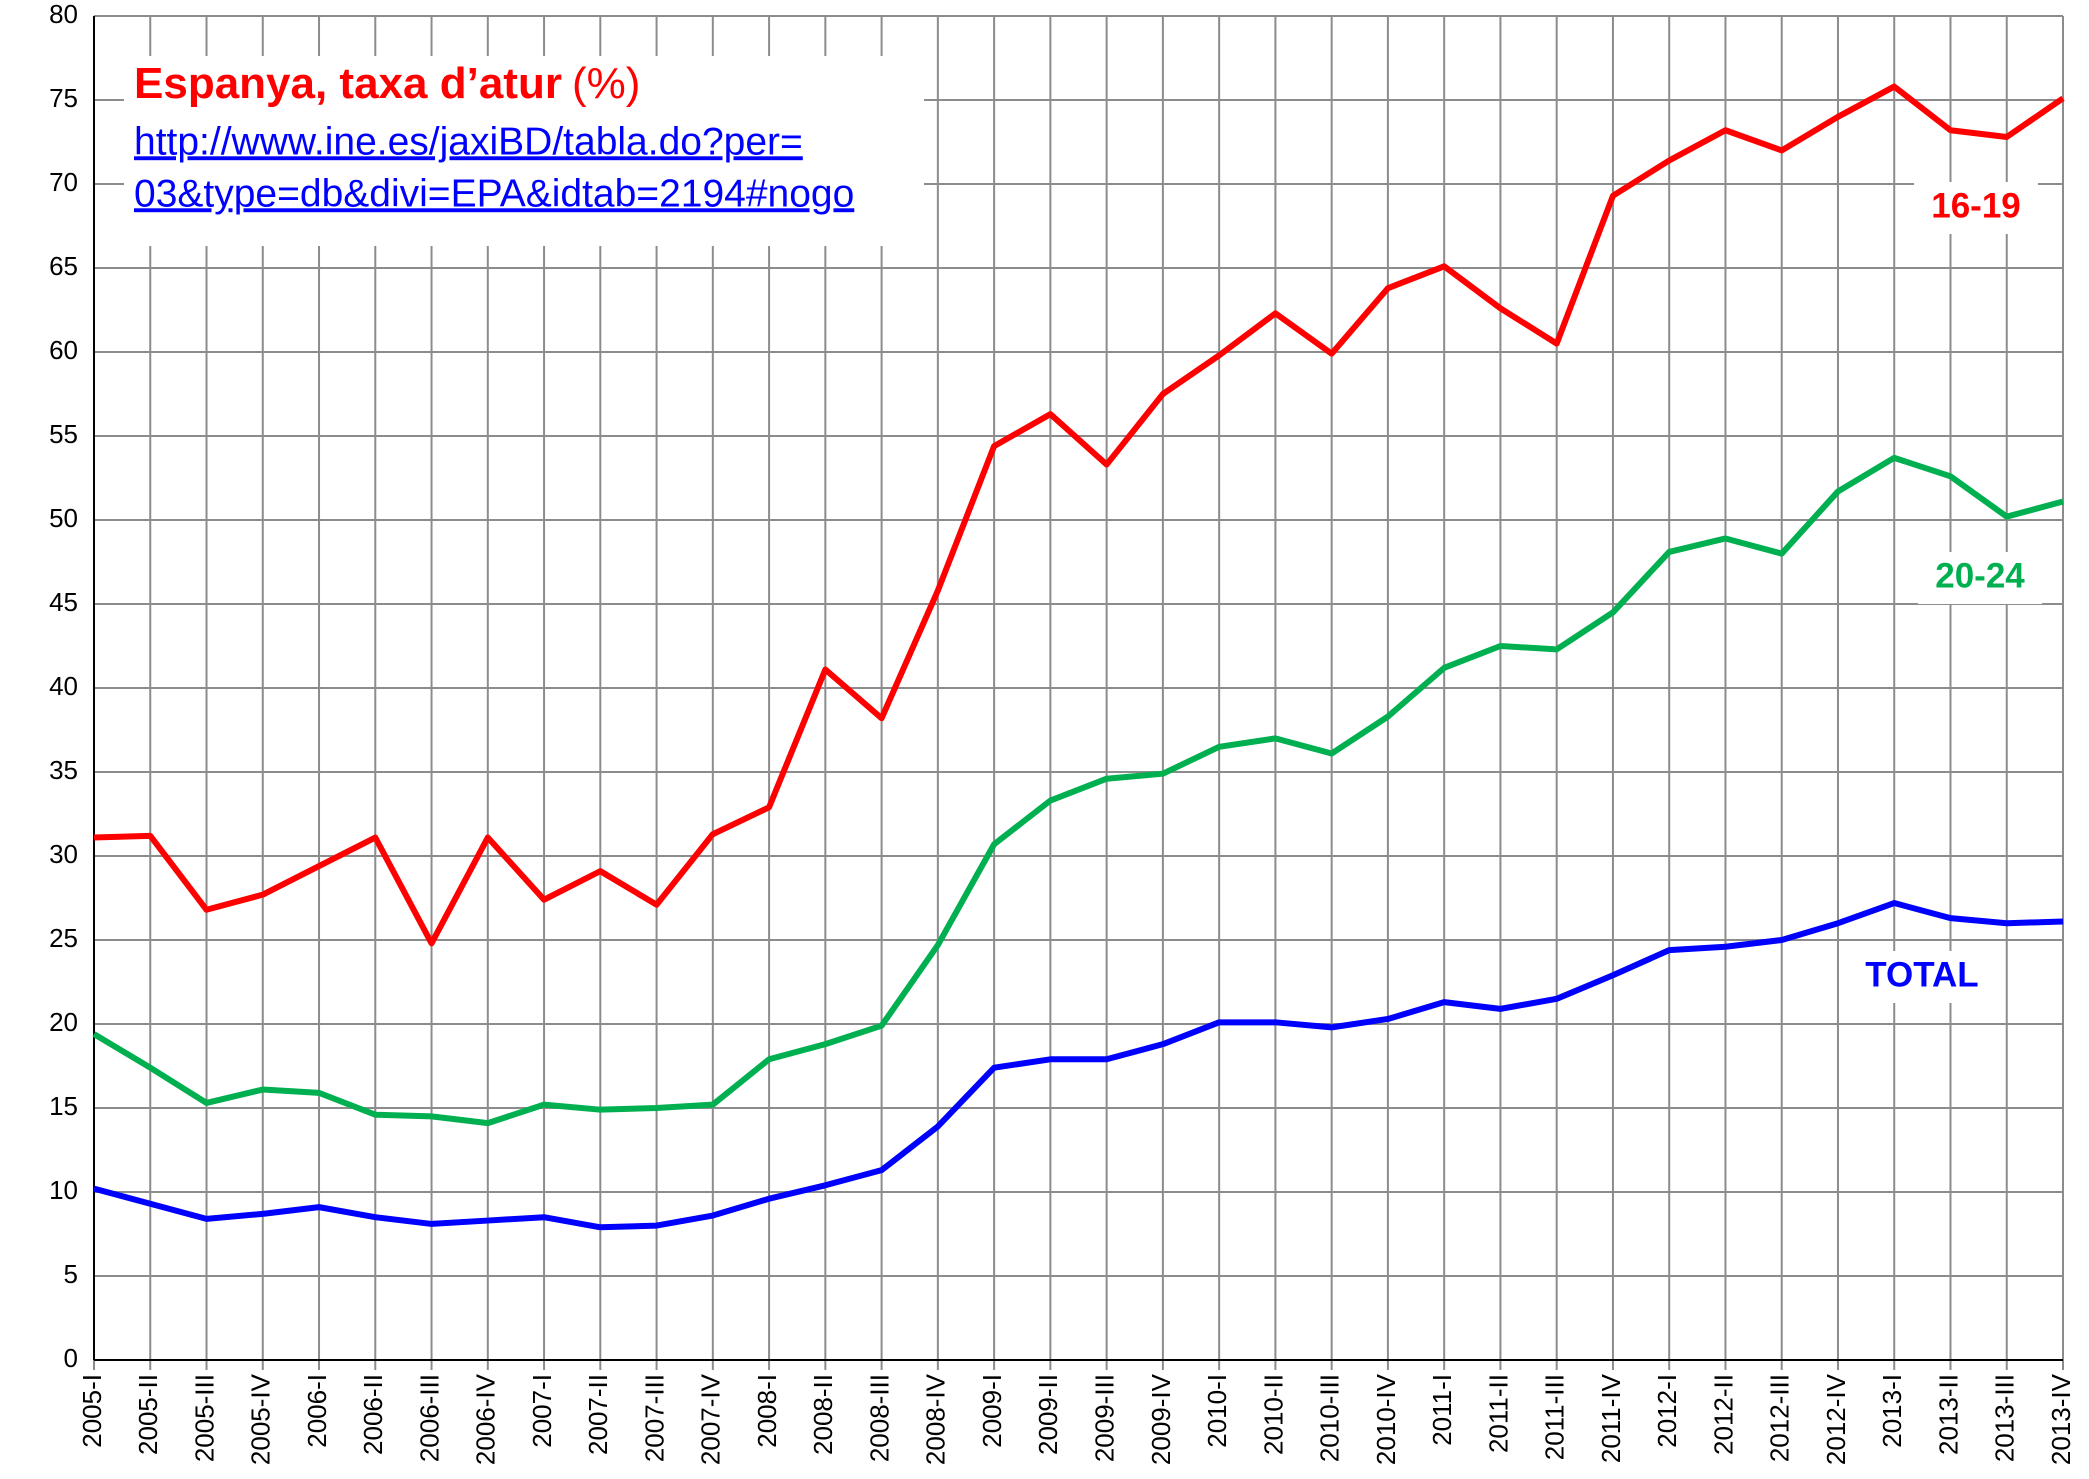 The height and width of the screenshot is (1479, 2089). What do you see at coordinates (63, 938) in the screenshot?
I see `y-tick-label: 25` at bounding box center [63, 938].